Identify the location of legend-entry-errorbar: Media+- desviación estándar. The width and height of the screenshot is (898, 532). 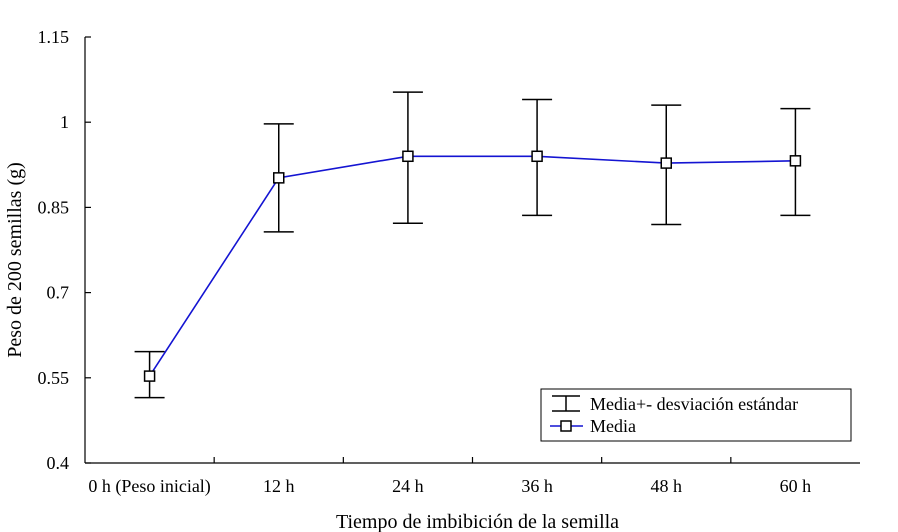
(694, 404).